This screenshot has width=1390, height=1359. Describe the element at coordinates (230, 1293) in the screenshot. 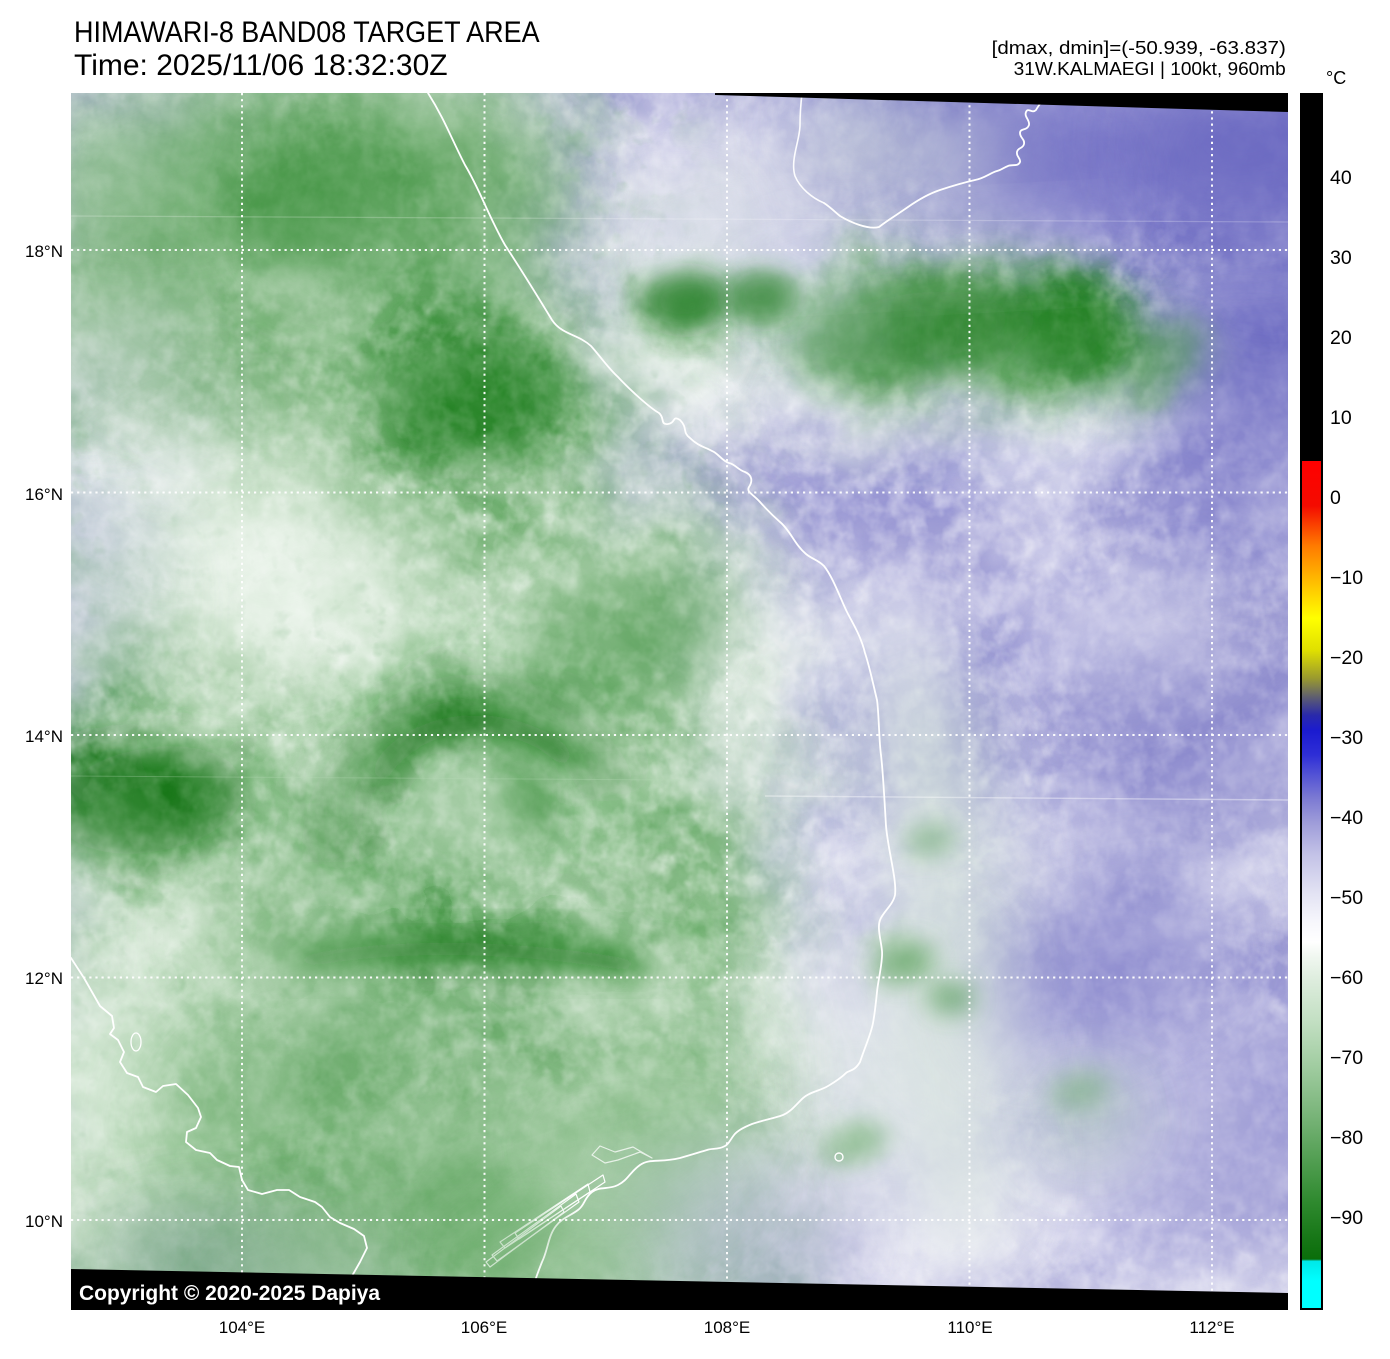

I see `svg-text: Copyright © 2020-2025 Dapiya` at that location.